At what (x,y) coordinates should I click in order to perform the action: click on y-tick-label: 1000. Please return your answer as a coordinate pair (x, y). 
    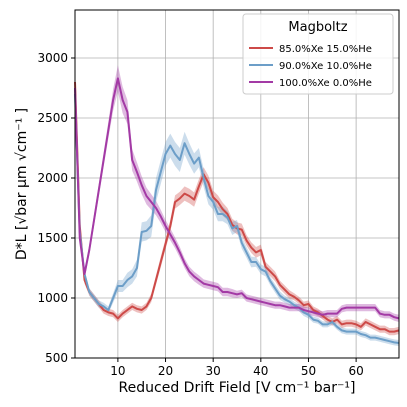
    Looking at the image, I should click on (52, 298).